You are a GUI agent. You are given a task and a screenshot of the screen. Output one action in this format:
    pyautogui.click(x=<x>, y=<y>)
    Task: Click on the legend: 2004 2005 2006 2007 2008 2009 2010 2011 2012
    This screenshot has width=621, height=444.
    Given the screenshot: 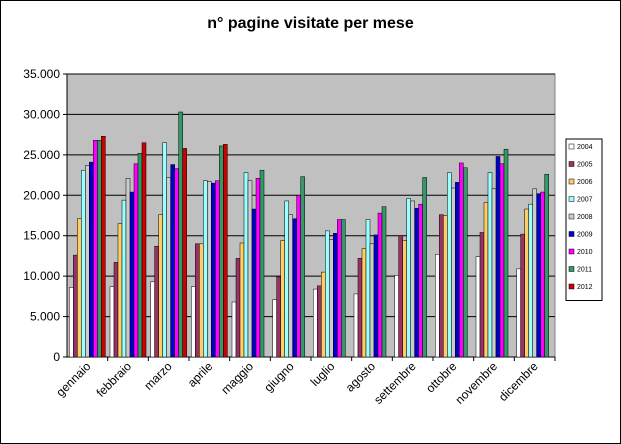 What is the action you would take?
    pyautogui.click(x=584, y=219)
    